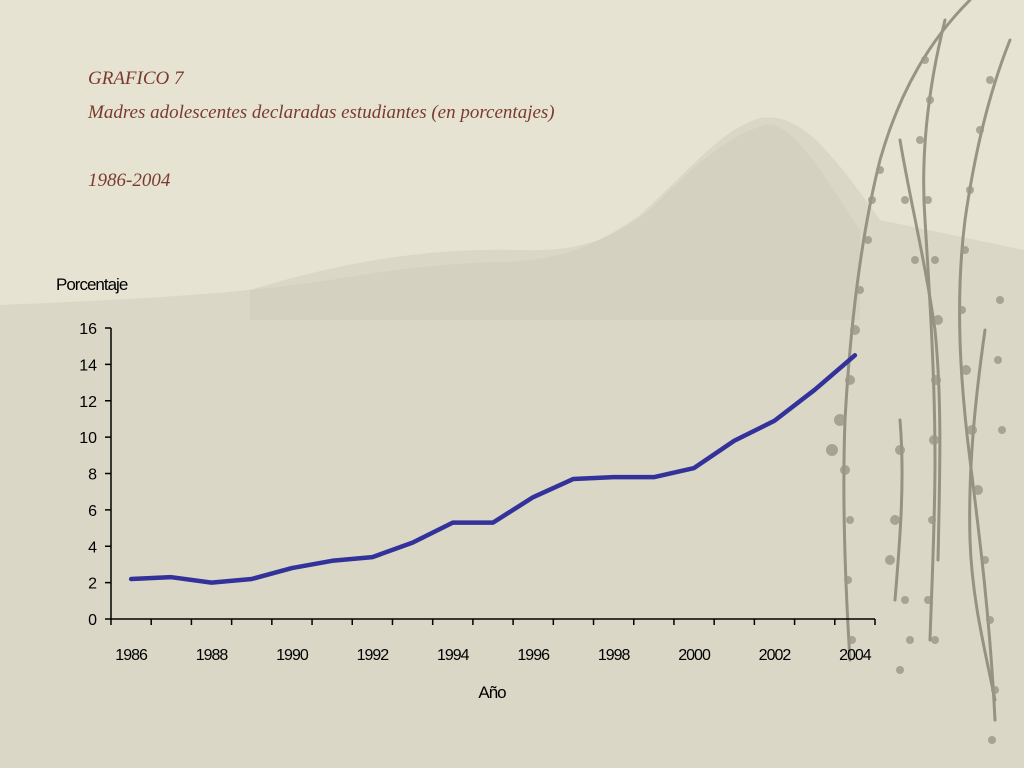 Image resolution: width=1024 pixels, height=768 pixels. What do you see at coordinates (88, 365) in the screenshot?
I see `y-tick-label: 14` at bounding box center [88, 365].